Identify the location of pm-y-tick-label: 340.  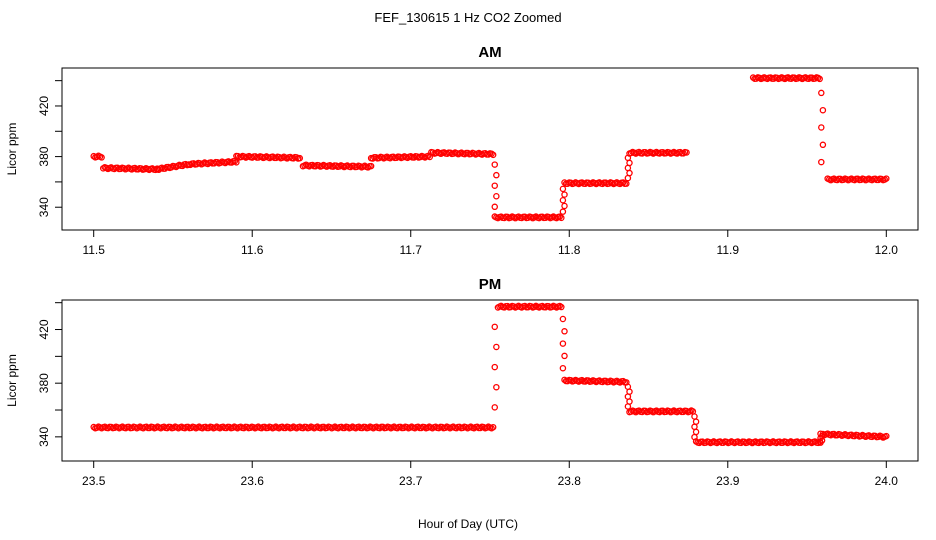
(44, 437).